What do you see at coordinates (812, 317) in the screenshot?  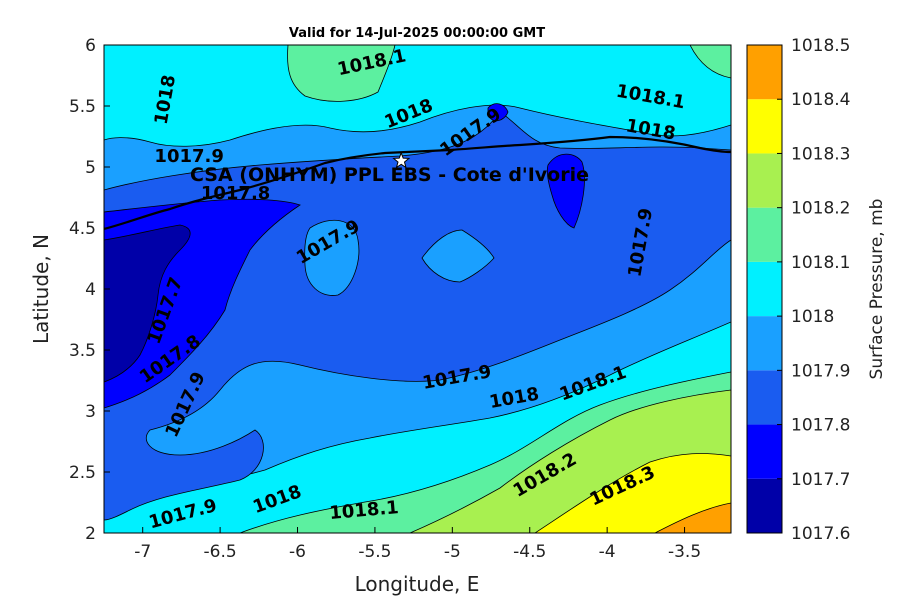 I see `colorbar-tick-label: 1018` at bounding box center [812, 317].